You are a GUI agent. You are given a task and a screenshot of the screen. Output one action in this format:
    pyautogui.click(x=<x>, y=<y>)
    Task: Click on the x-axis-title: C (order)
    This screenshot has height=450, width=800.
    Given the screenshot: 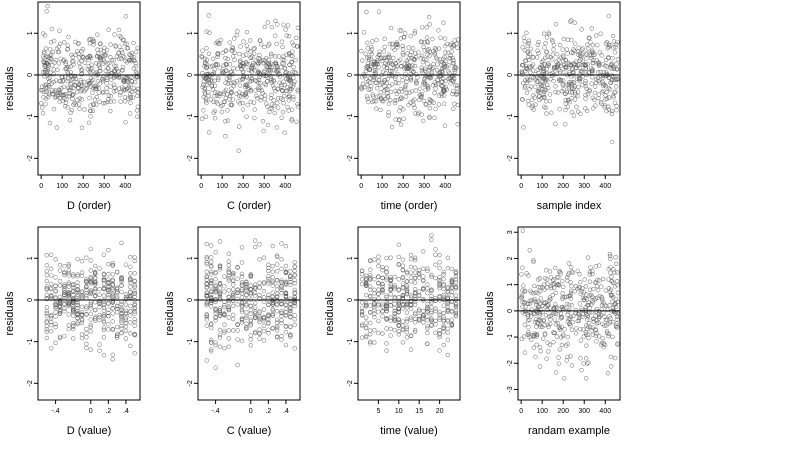 What is the action you would take?
    pyautogui.click(x=249, y=206)
    